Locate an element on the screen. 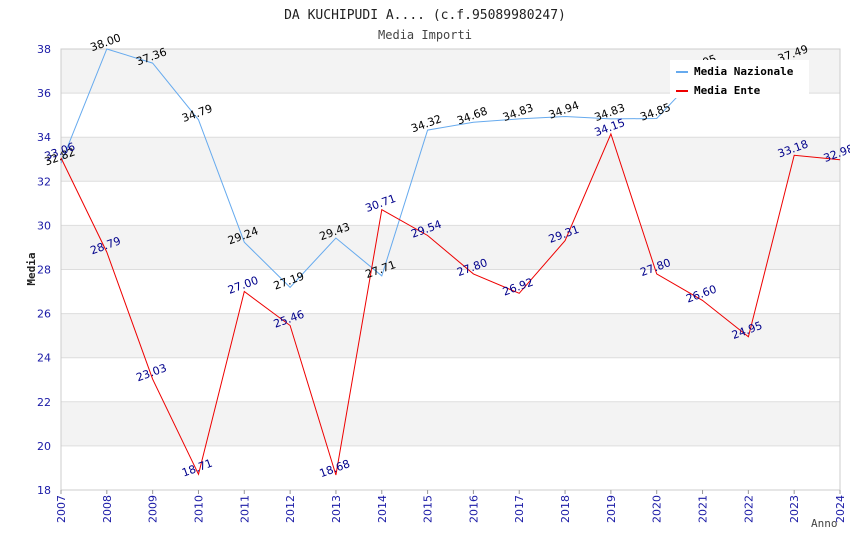 The width and height of the screenshot is (850, 550). x-tick-label: 2018 is located at coordinates (565, 509).